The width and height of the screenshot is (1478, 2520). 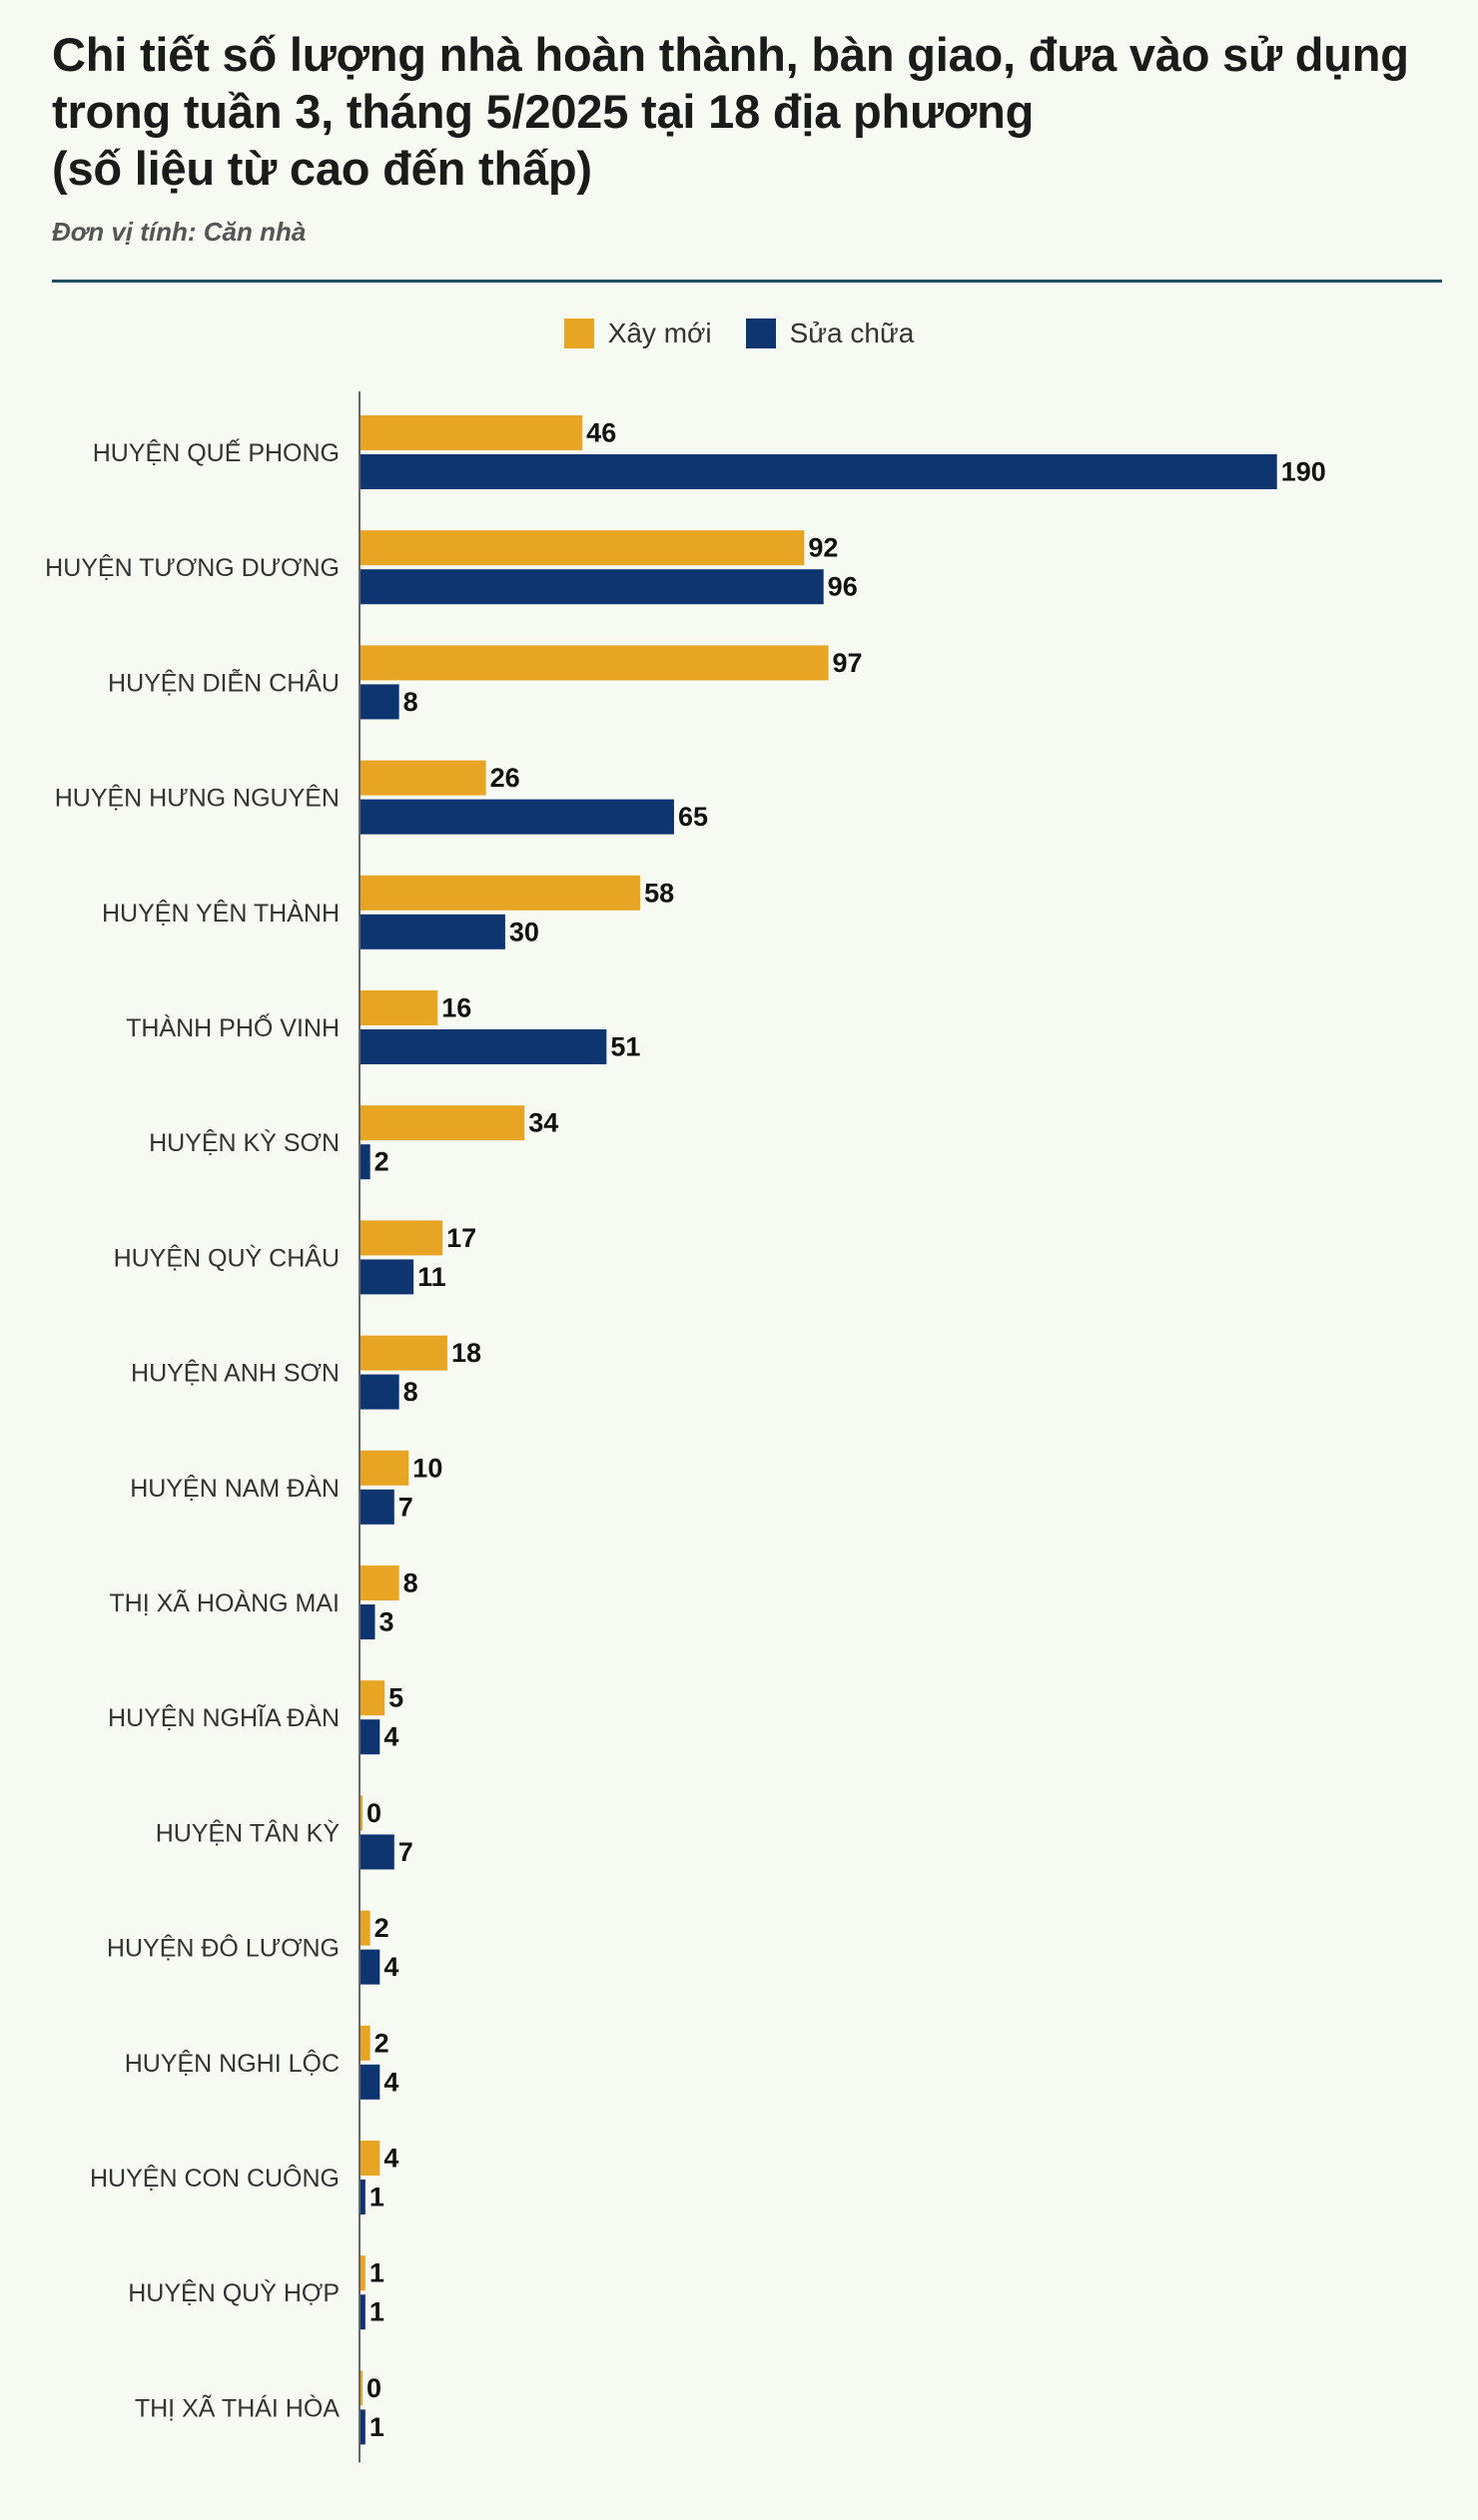 What do you see at coordinates (225, 1603) in the screenshot?
I see `category-label: THỊ XÃ HOÀNG MAI` at bounding box center [225, 1603].